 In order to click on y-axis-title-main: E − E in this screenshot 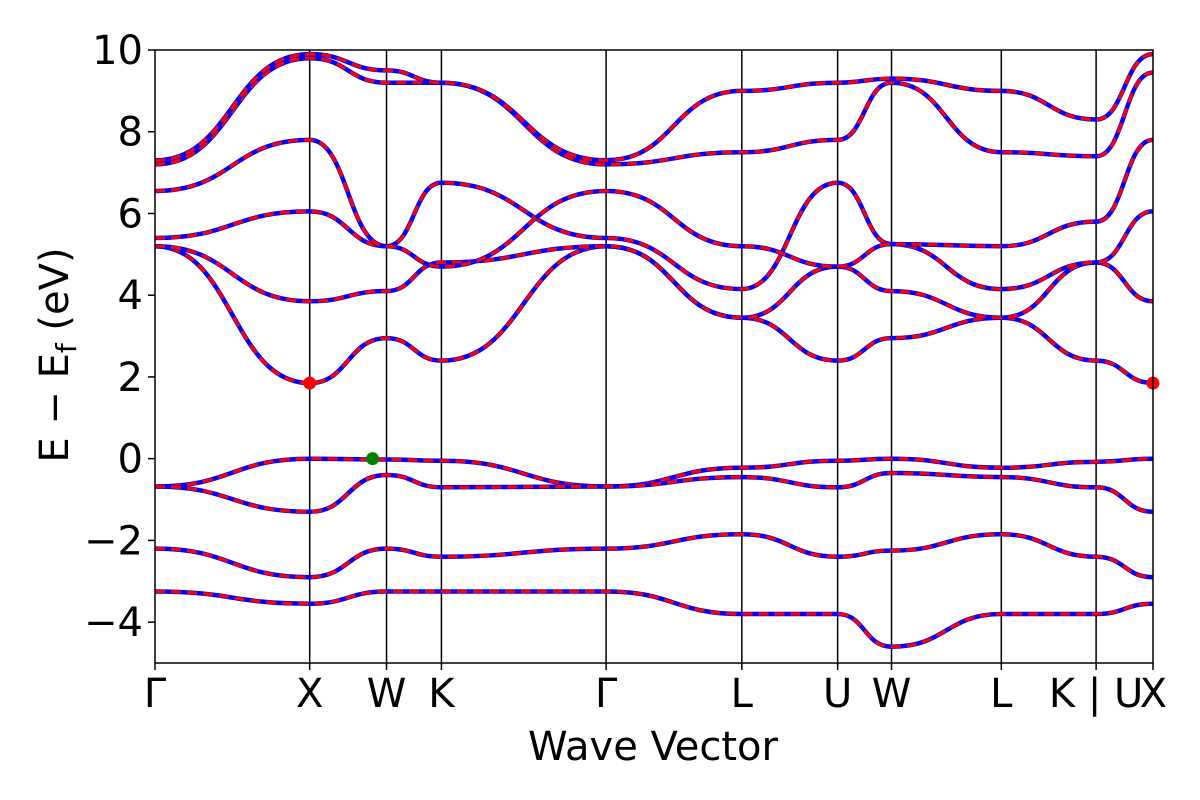, I will do `click(55, 408)`.